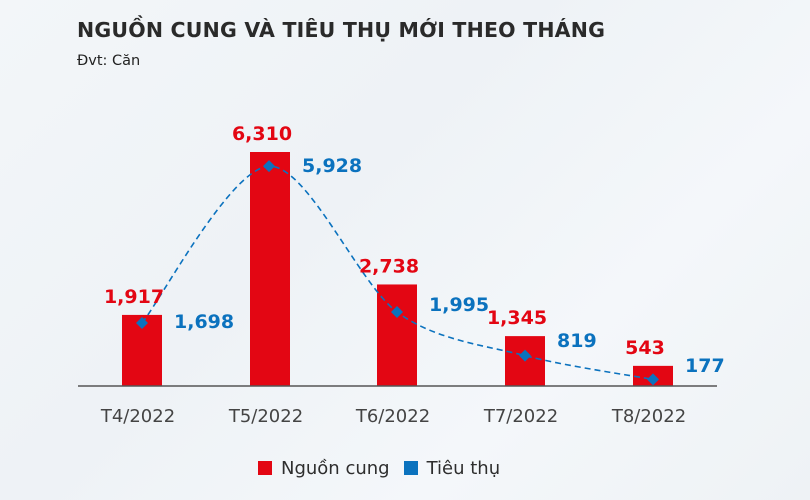  What do you see at coordinates (463, 468) in the screenshot?
I see `legend-label-consumption: Tiêu thụ` at bounding box center [463, 468].